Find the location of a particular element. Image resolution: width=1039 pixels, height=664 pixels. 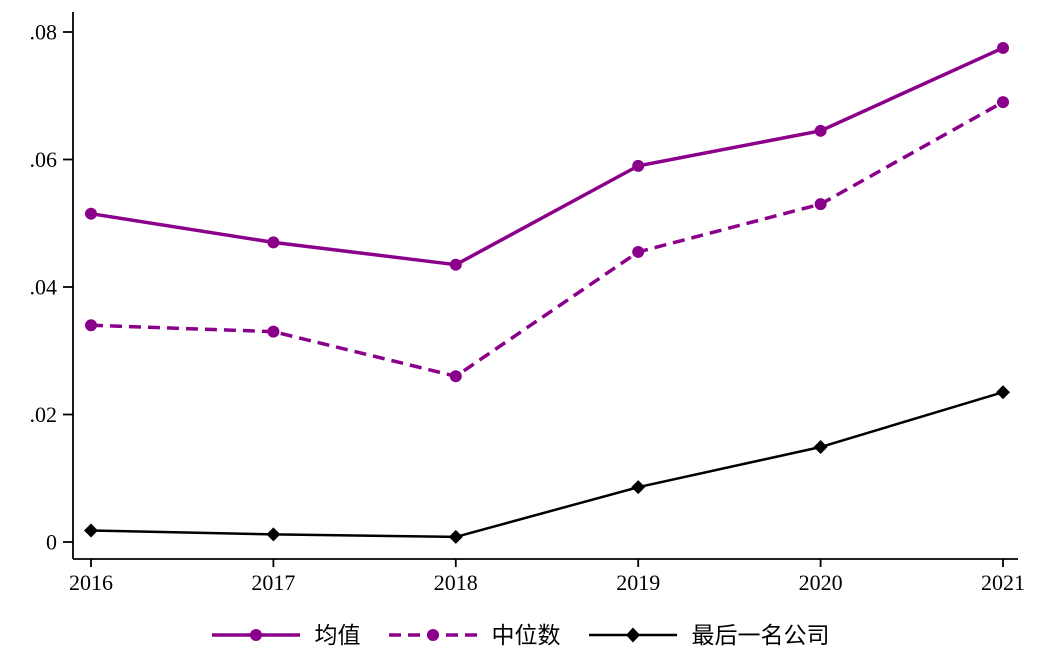

legend-item-median: 中位数 is located at coordinates (474, 635).